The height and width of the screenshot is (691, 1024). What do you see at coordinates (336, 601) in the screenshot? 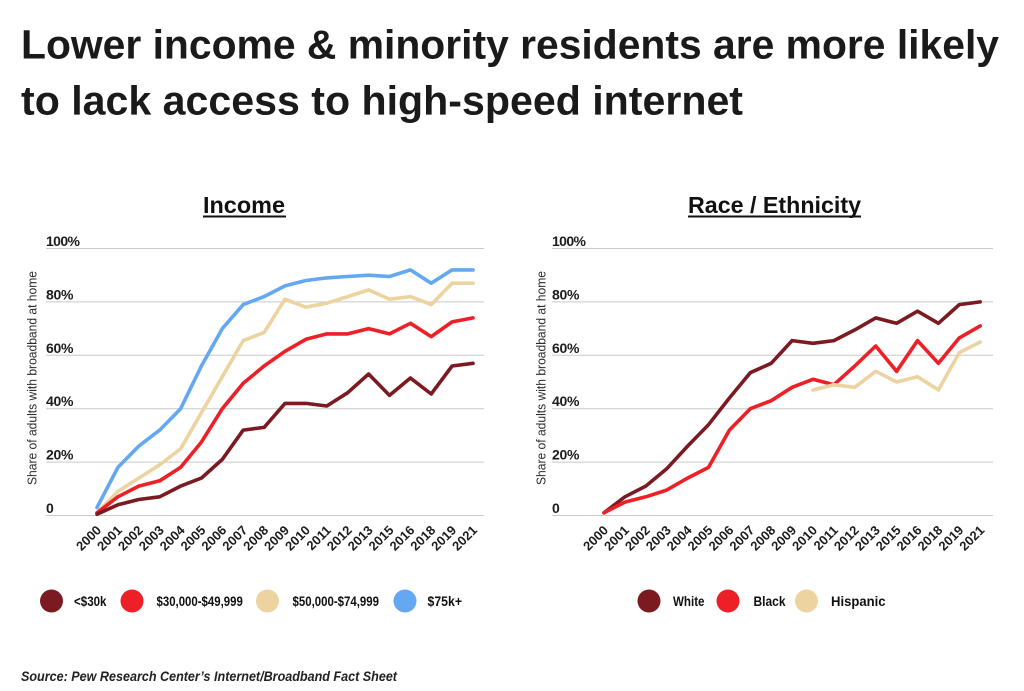
I see `svg-text: $50,000-$74,999` at bounding box center [336, 601].